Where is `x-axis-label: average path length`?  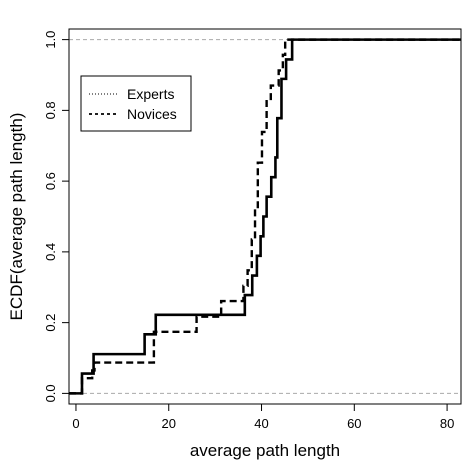 x-axis-label: average path length is located at coordinates (265, 450).